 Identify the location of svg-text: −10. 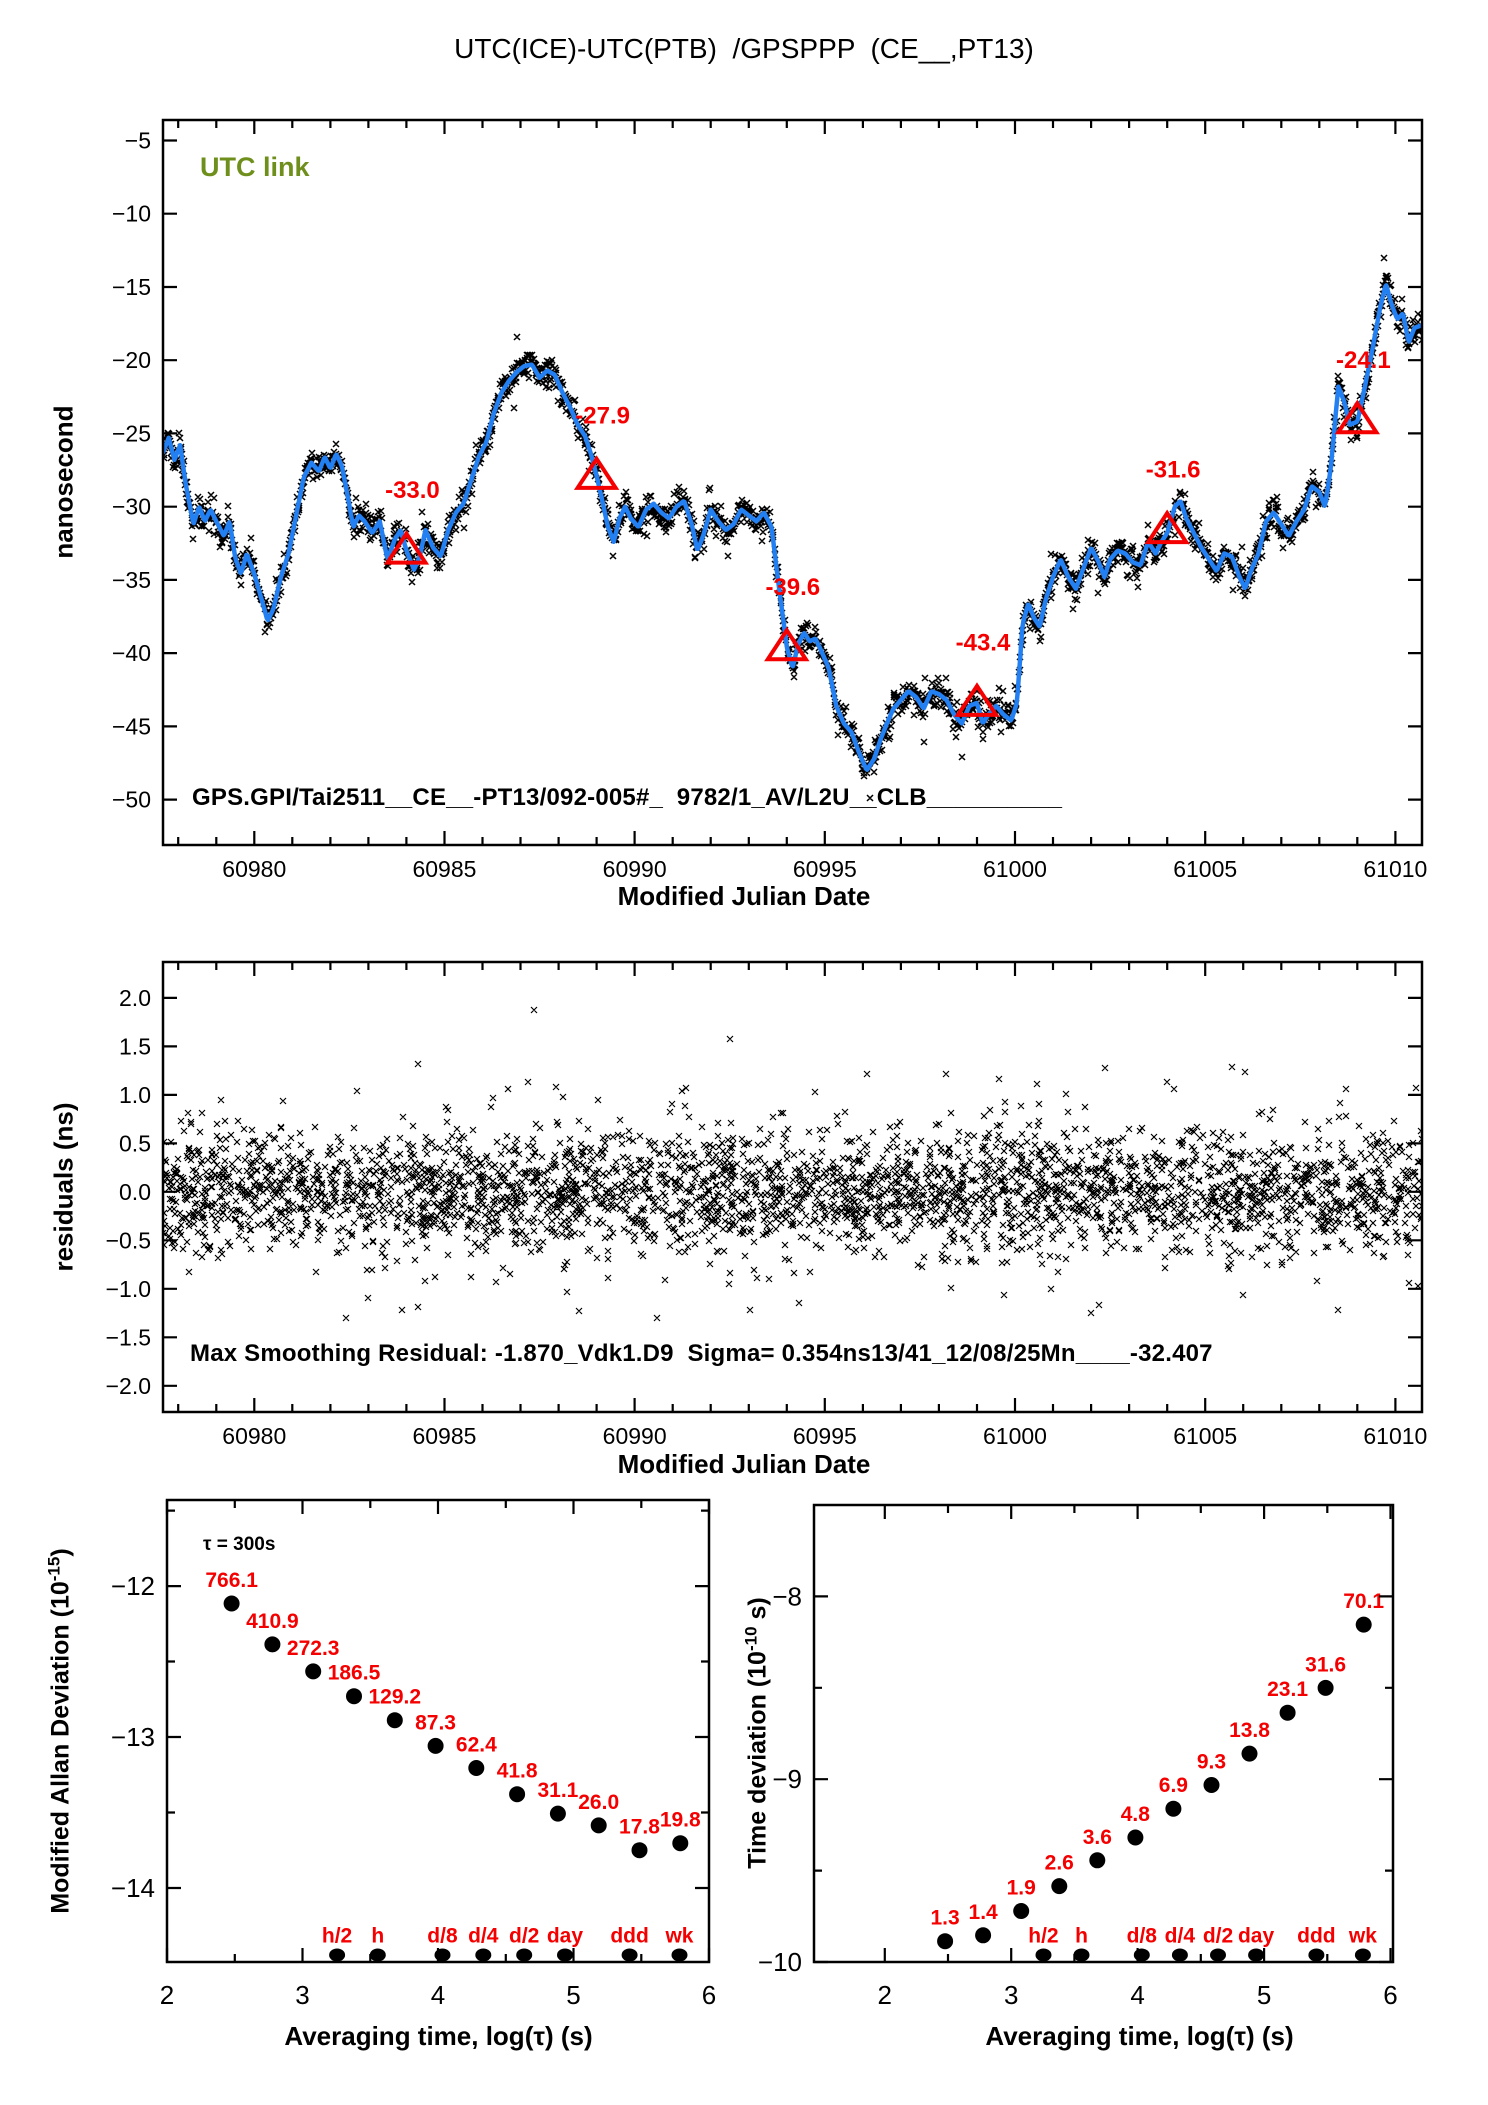
(780, 1962).